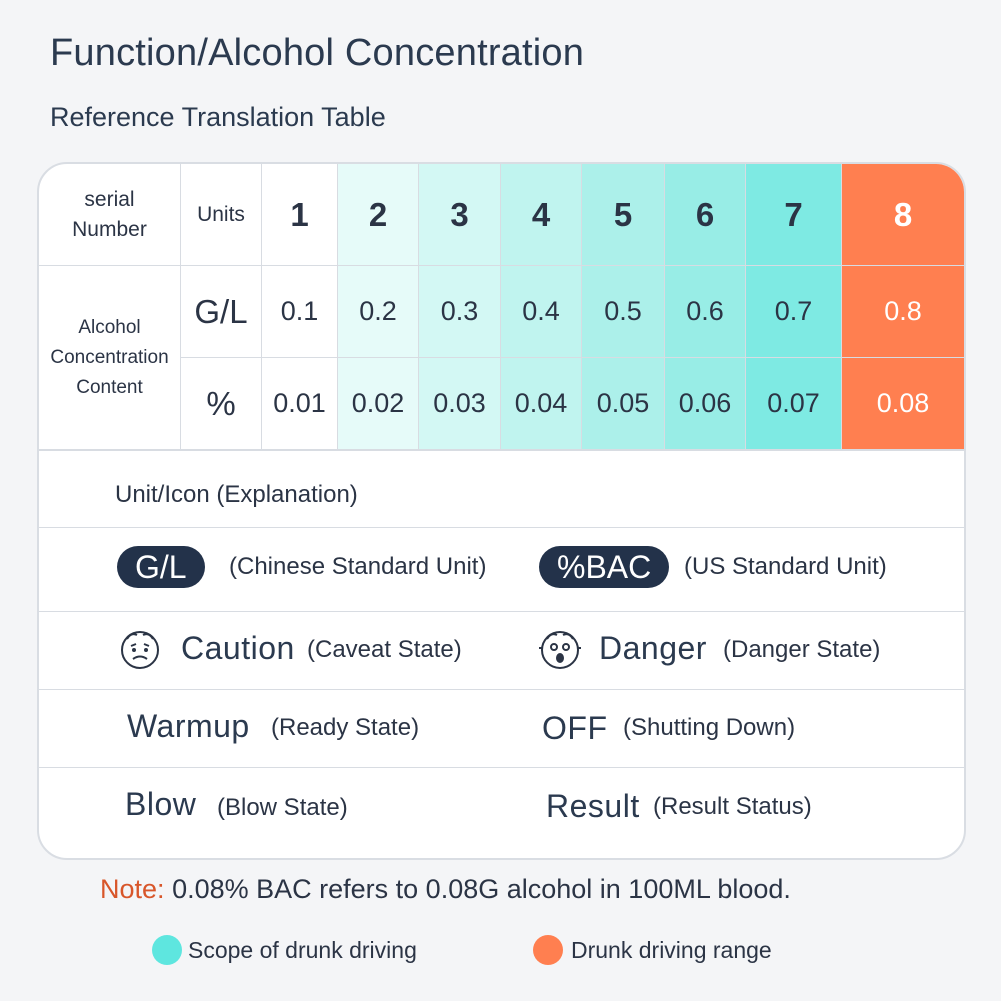 Image resolution: width=1001 pixels, height=1001 pixels. What do you see at coordinates (903, 404) in the screenshot?
I see `pct-value-8: 0.08` at bounding box center [903, 404].